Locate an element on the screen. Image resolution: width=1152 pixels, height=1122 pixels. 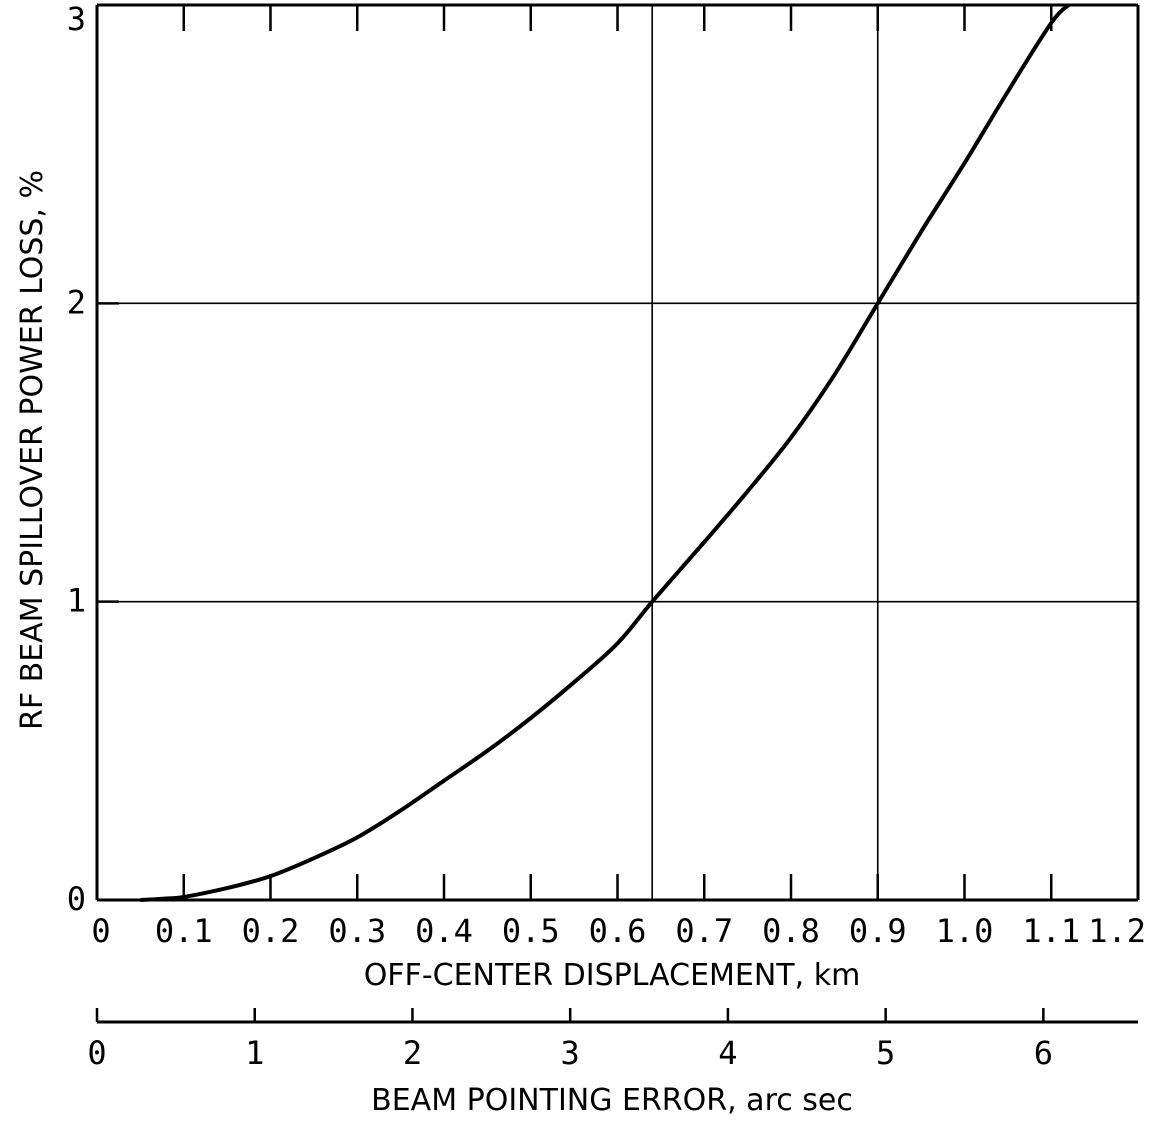
x-axis-label: OFF-CENTER DISPLACEMENT, km is located at coordinates (612, 975).